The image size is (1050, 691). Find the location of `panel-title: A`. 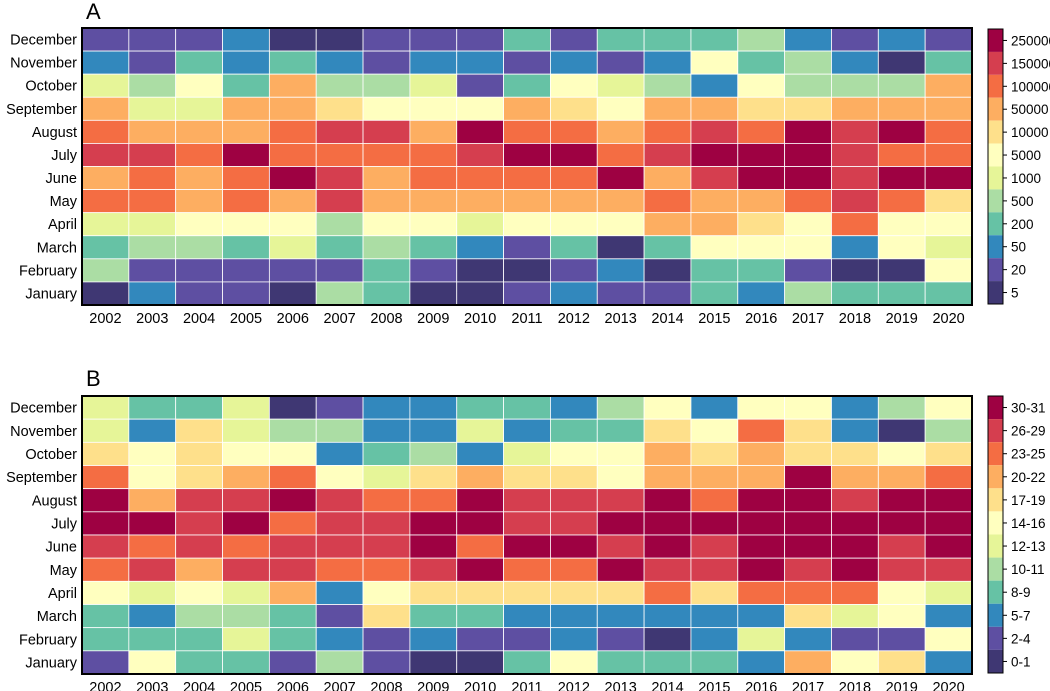

panel-title: A is located at coordinates (93, 12).